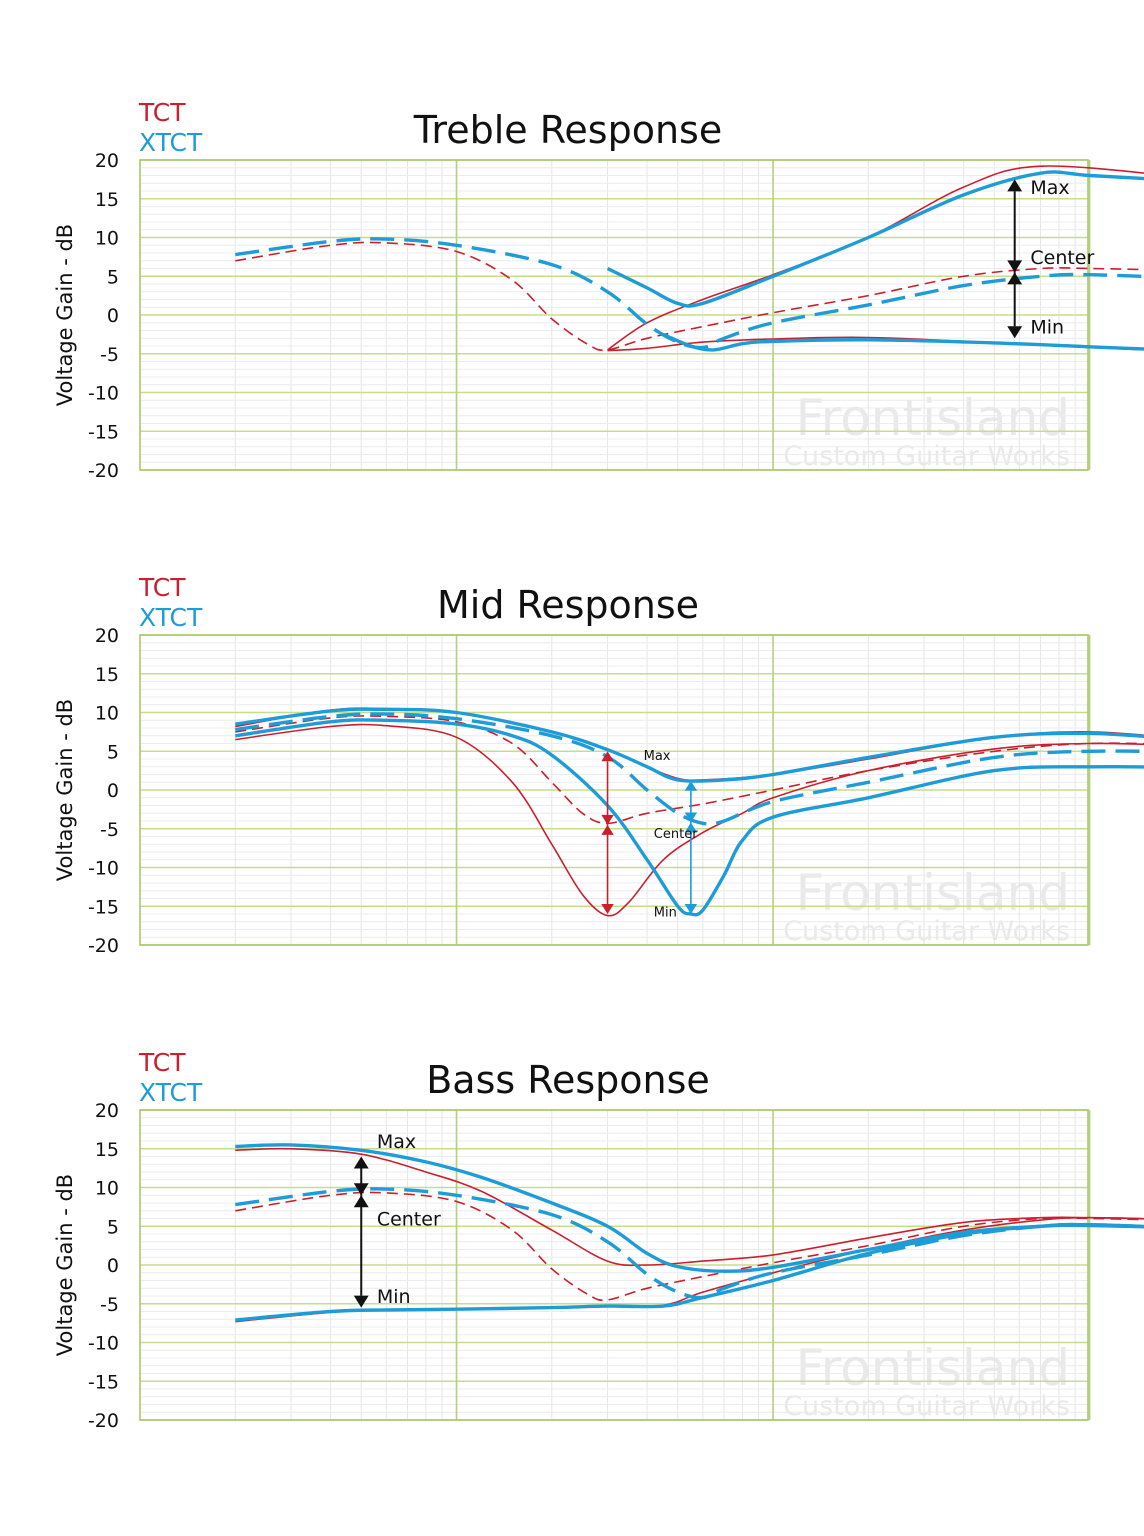  Describe the element at coordinates (568, 1080) in the screenshot. I see `chart-title: Bass Response` at that location.